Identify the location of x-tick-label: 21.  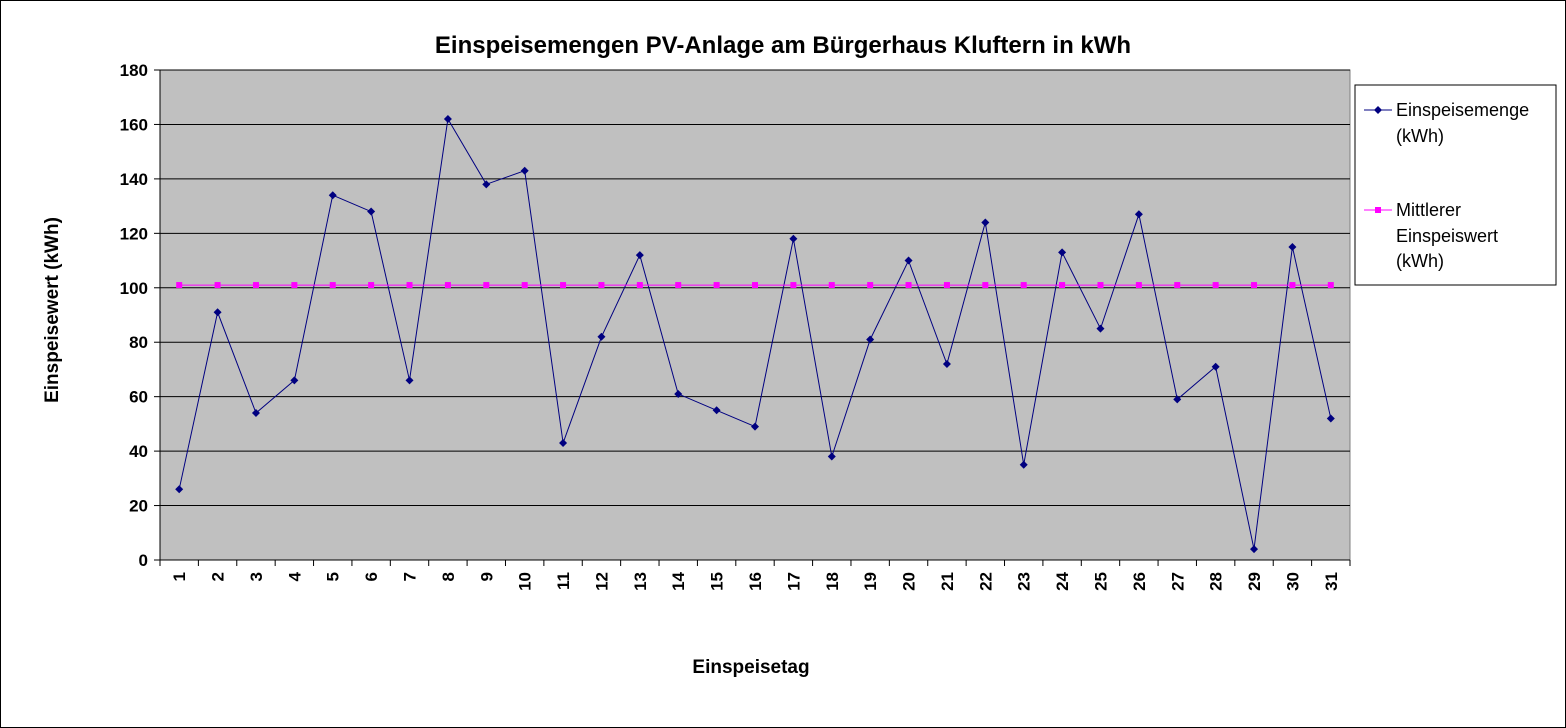
(947, 581).